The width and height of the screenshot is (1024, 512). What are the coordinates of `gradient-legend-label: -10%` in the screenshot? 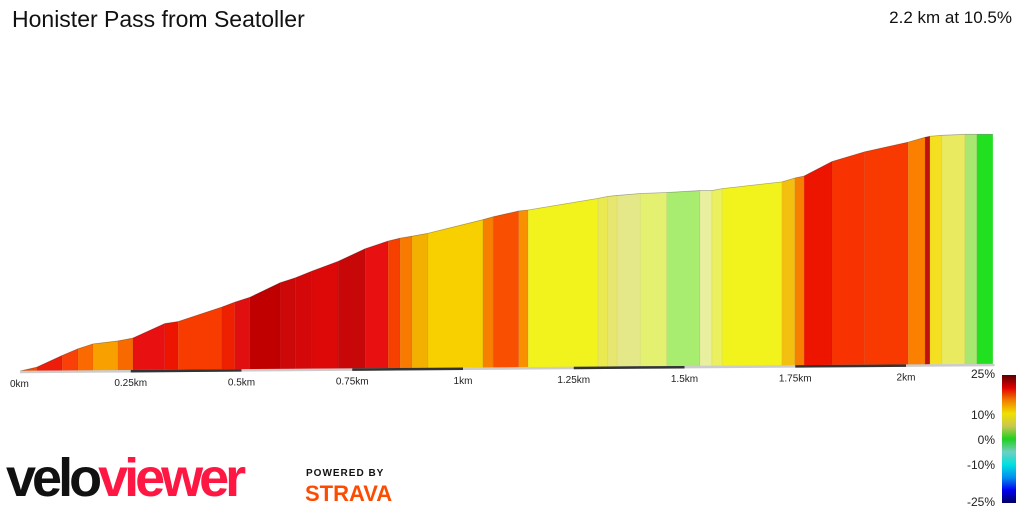 It's located at (981, 465).